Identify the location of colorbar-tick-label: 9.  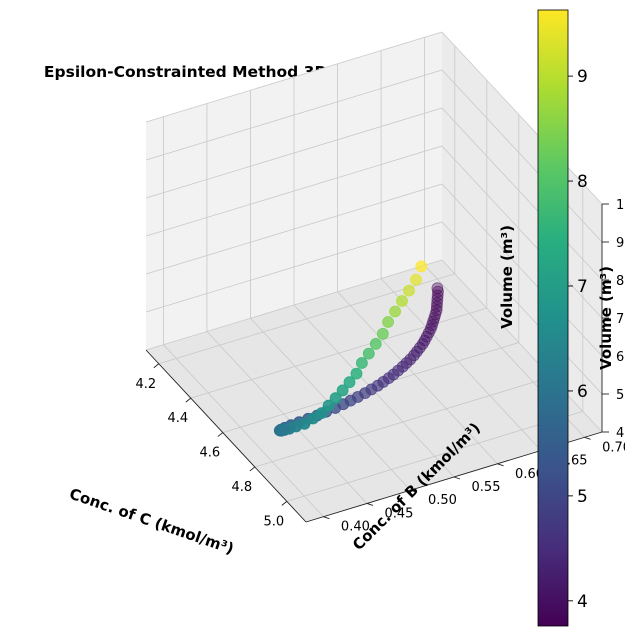
(582, 77).